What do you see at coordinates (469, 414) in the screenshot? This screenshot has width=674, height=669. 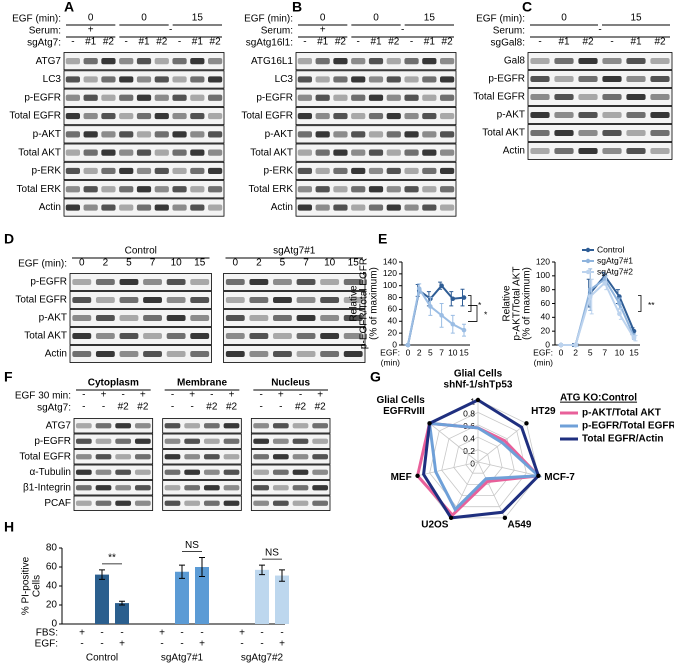 I see `r-tick-label: 0.8` at bounding box center [469, 414].